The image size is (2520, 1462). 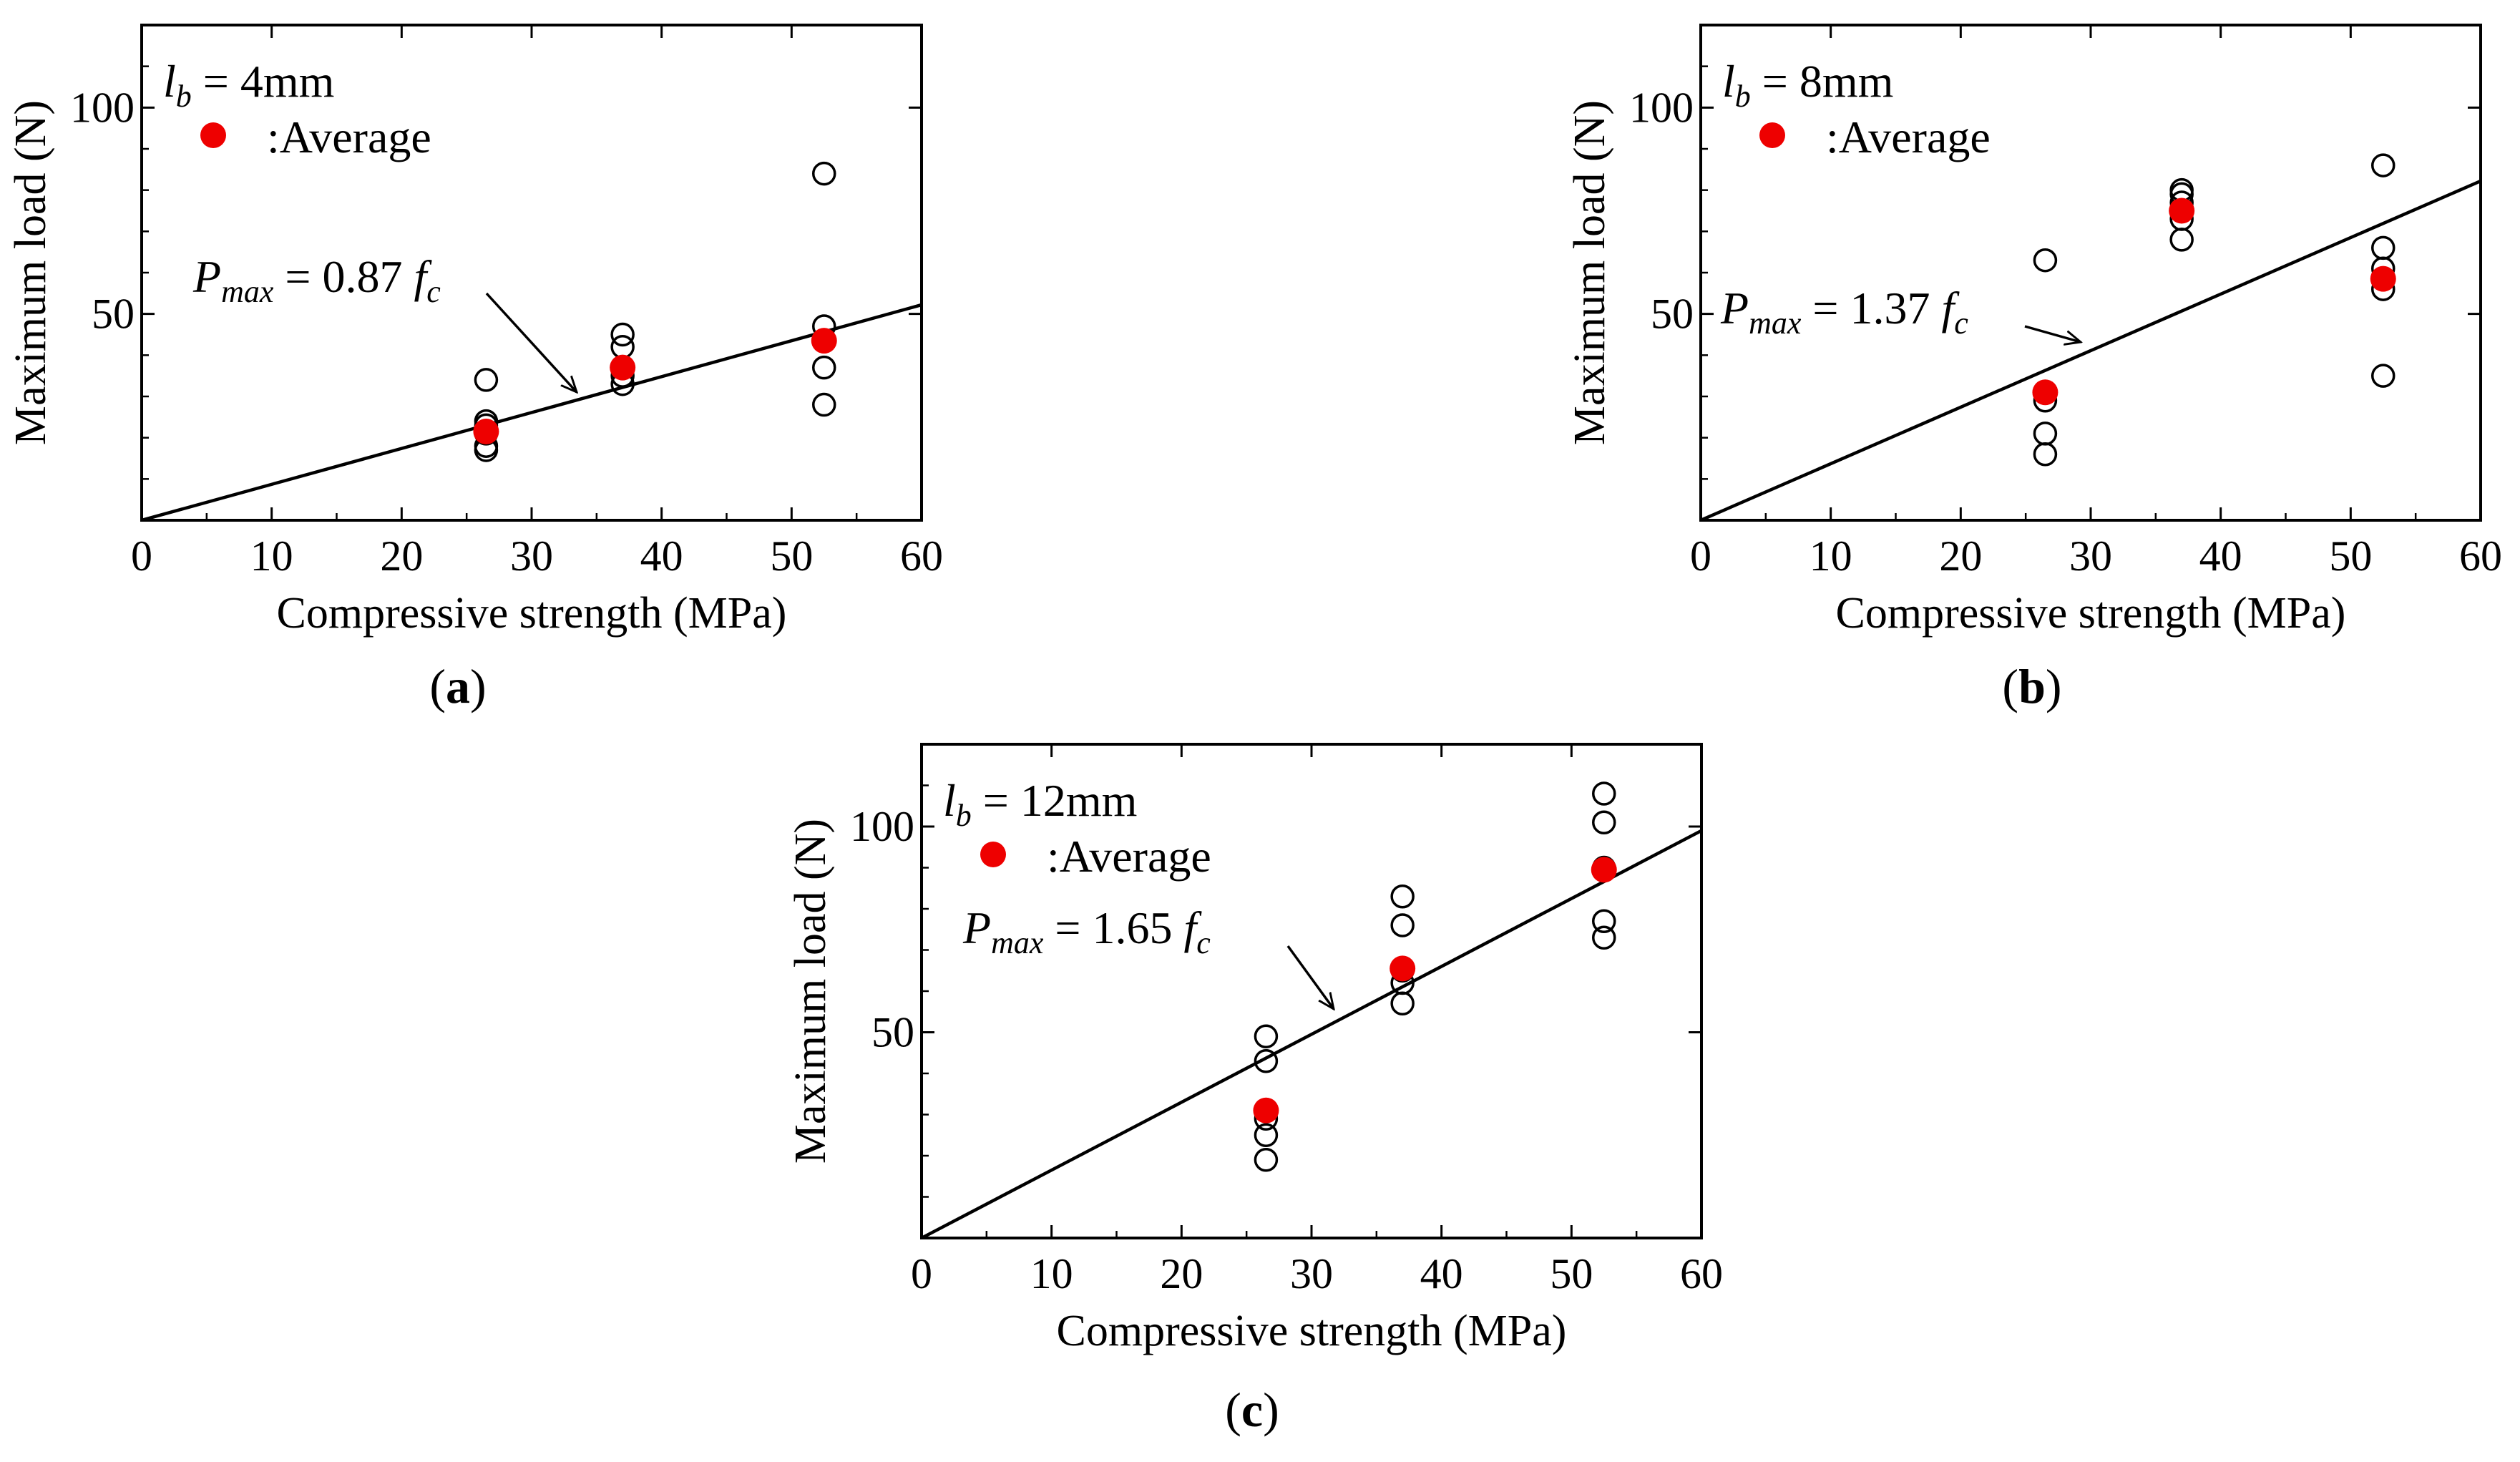 What do you see at coordinates (1844, 312) in the screenshot?
I see `fit-equation: Pmax = 1.37 fc` at bounding box center [1844, 312].